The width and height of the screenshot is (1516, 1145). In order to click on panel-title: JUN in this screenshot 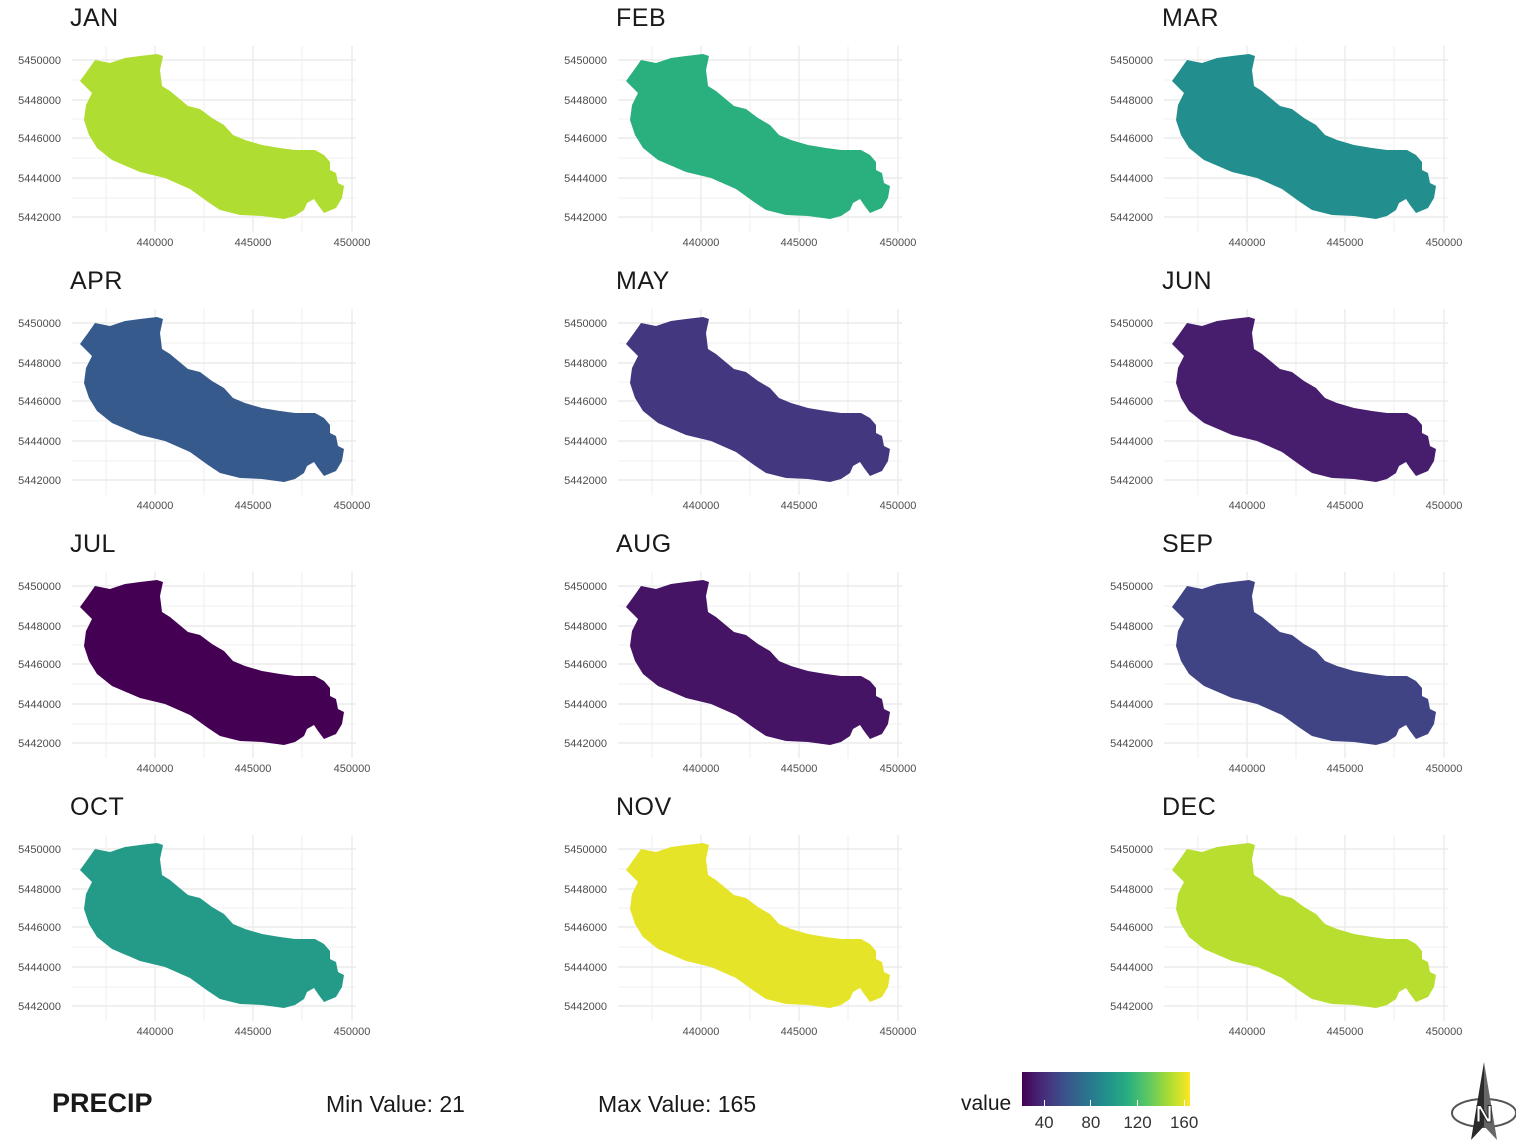, I will do `click(1187, 281)`.